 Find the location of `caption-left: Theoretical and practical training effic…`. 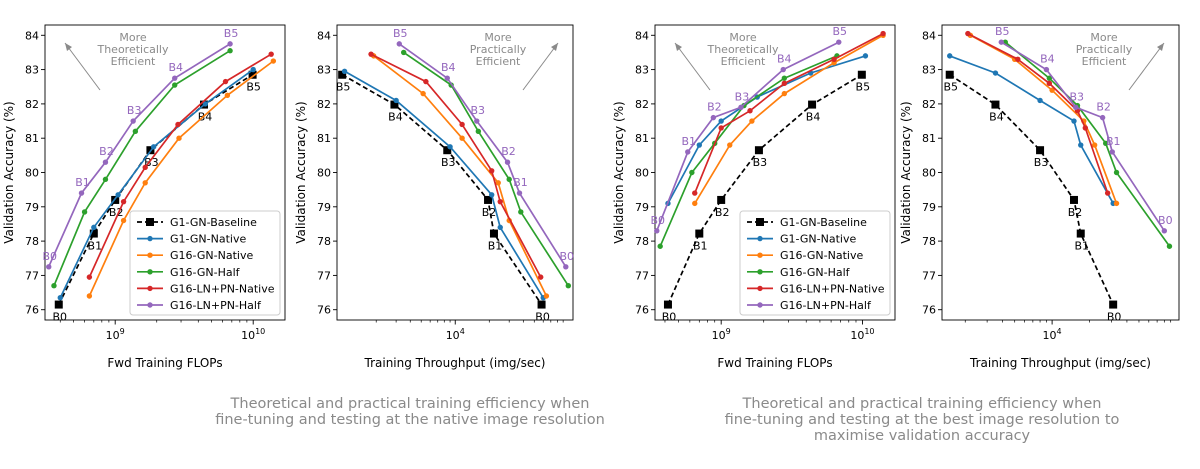

caption-left: Theoretical and practical training effic… is located at coordinates (410, 412).